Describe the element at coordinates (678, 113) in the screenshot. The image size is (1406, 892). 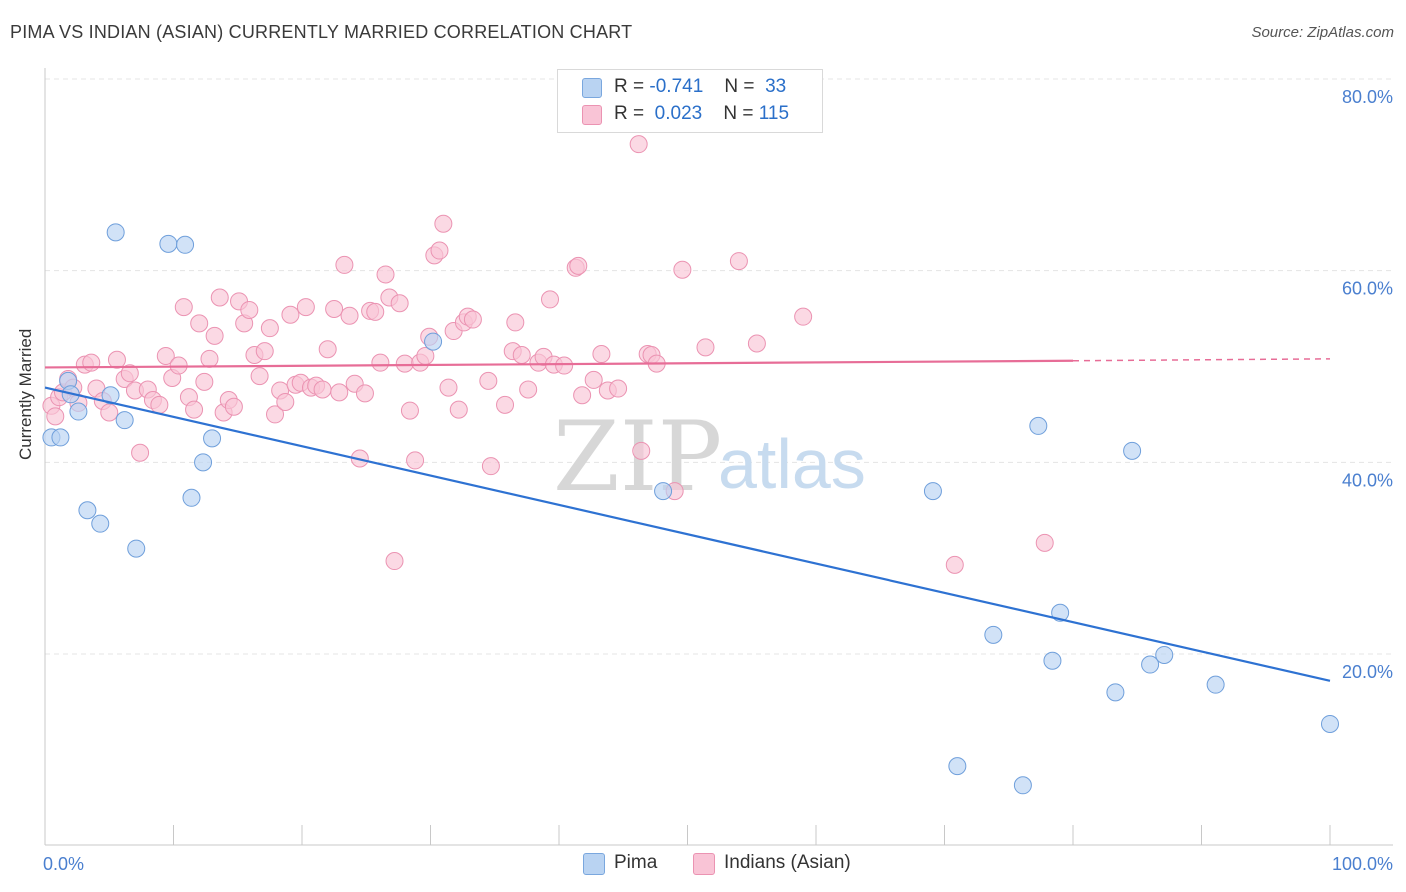
I see `legend-r-value: 0.023` at that location.